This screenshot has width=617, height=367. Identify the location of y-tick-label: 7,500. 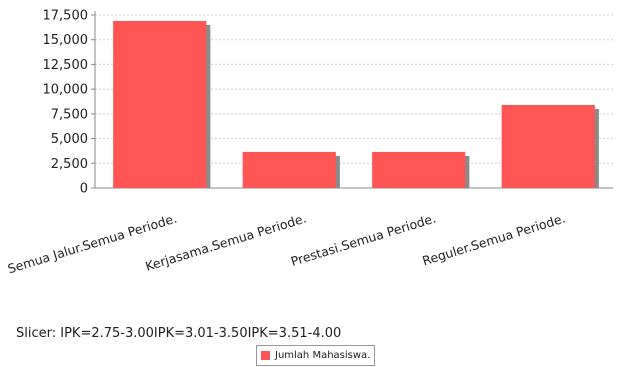
(69, 114).